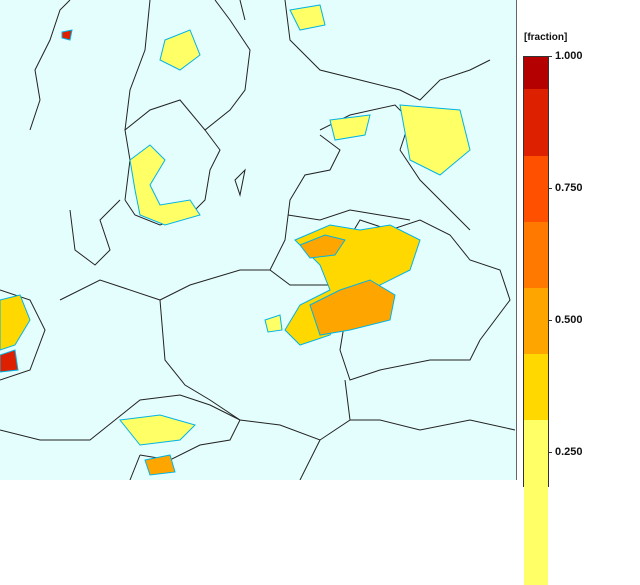  I want to click on colorbar-tick-label: 0.250, so click(569, 452).